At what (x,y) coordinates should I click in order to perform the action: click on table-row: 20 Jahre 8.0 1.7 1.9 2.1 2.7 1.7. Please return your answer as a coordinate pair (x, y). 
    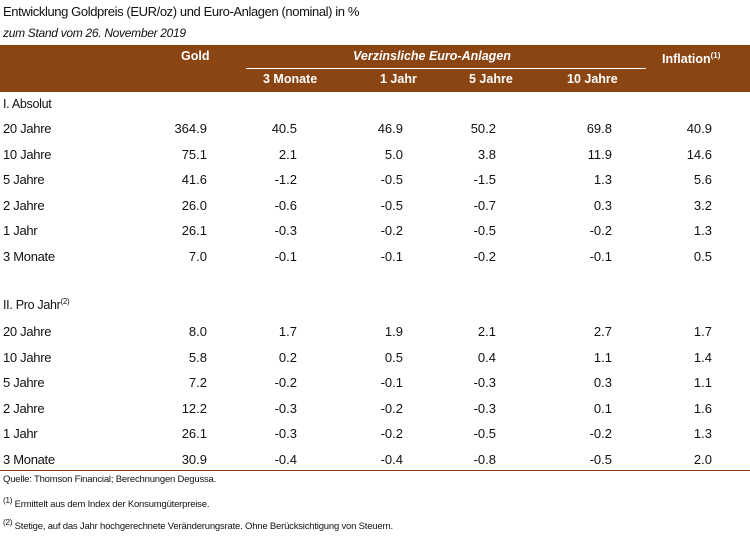
    Looking at the image, I should click on (375, 335).